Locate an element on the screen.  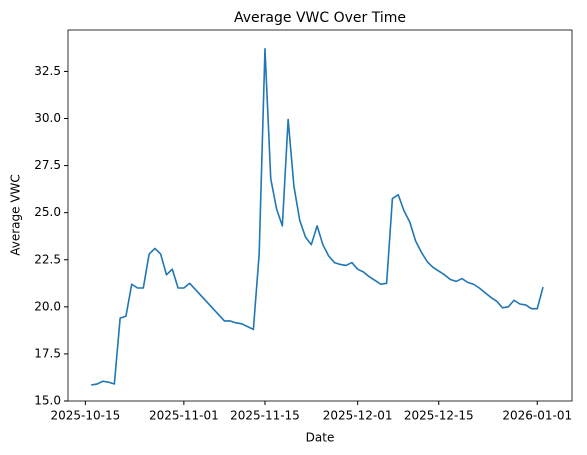
y-tick-label: 20.0 is located at coordinates (47, 306).